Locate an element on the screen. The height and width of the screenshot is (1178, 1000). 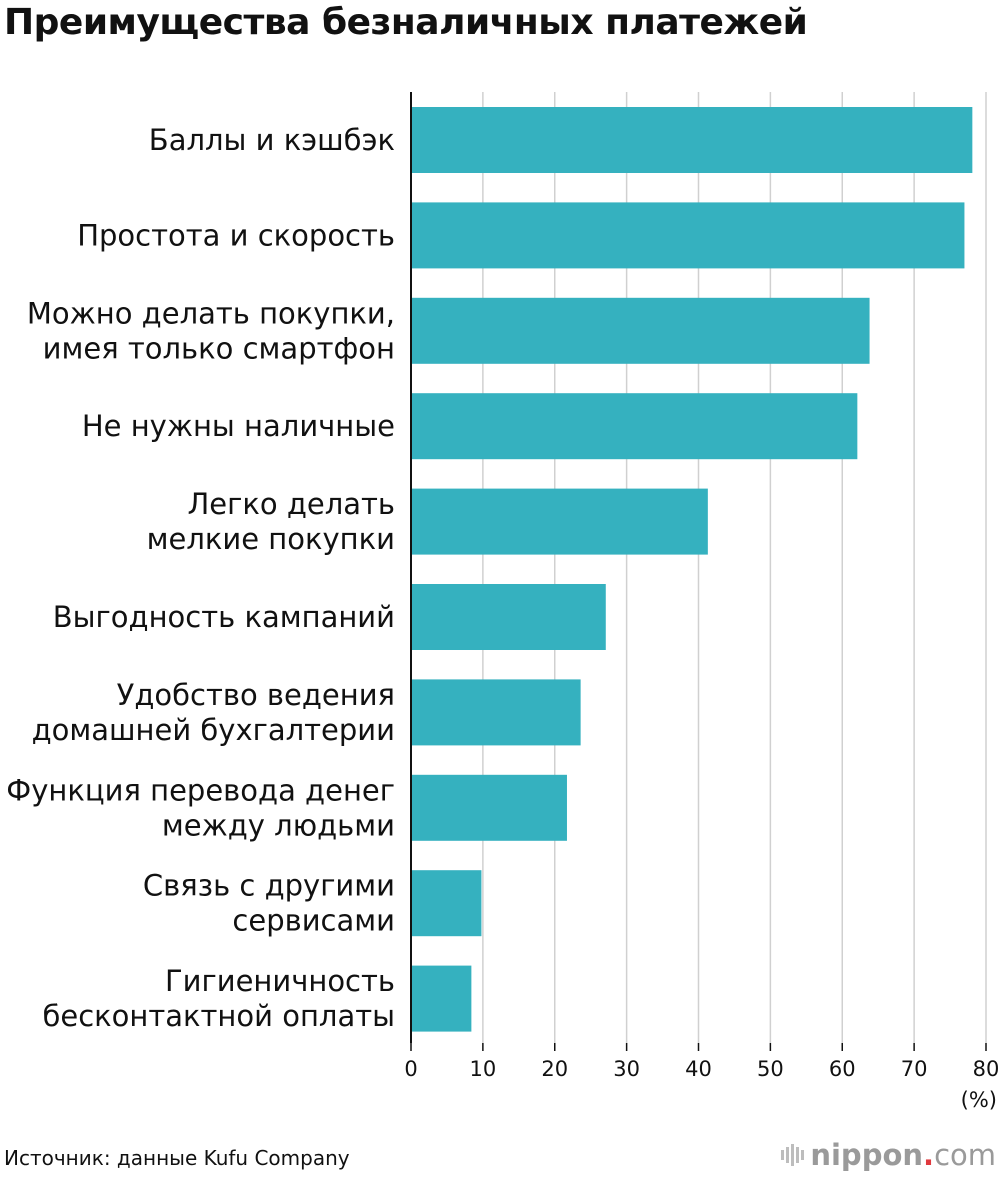
x-axis-ticks: 0 10 20 30 40 50 60 70 80 is located at coordinates (701, 1062).